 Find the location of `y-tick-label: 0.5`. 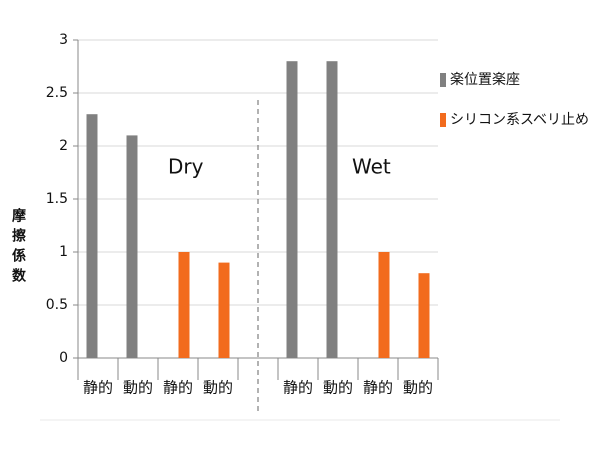

y-tick-label: 0.5 is located at coordinates (57, 305).